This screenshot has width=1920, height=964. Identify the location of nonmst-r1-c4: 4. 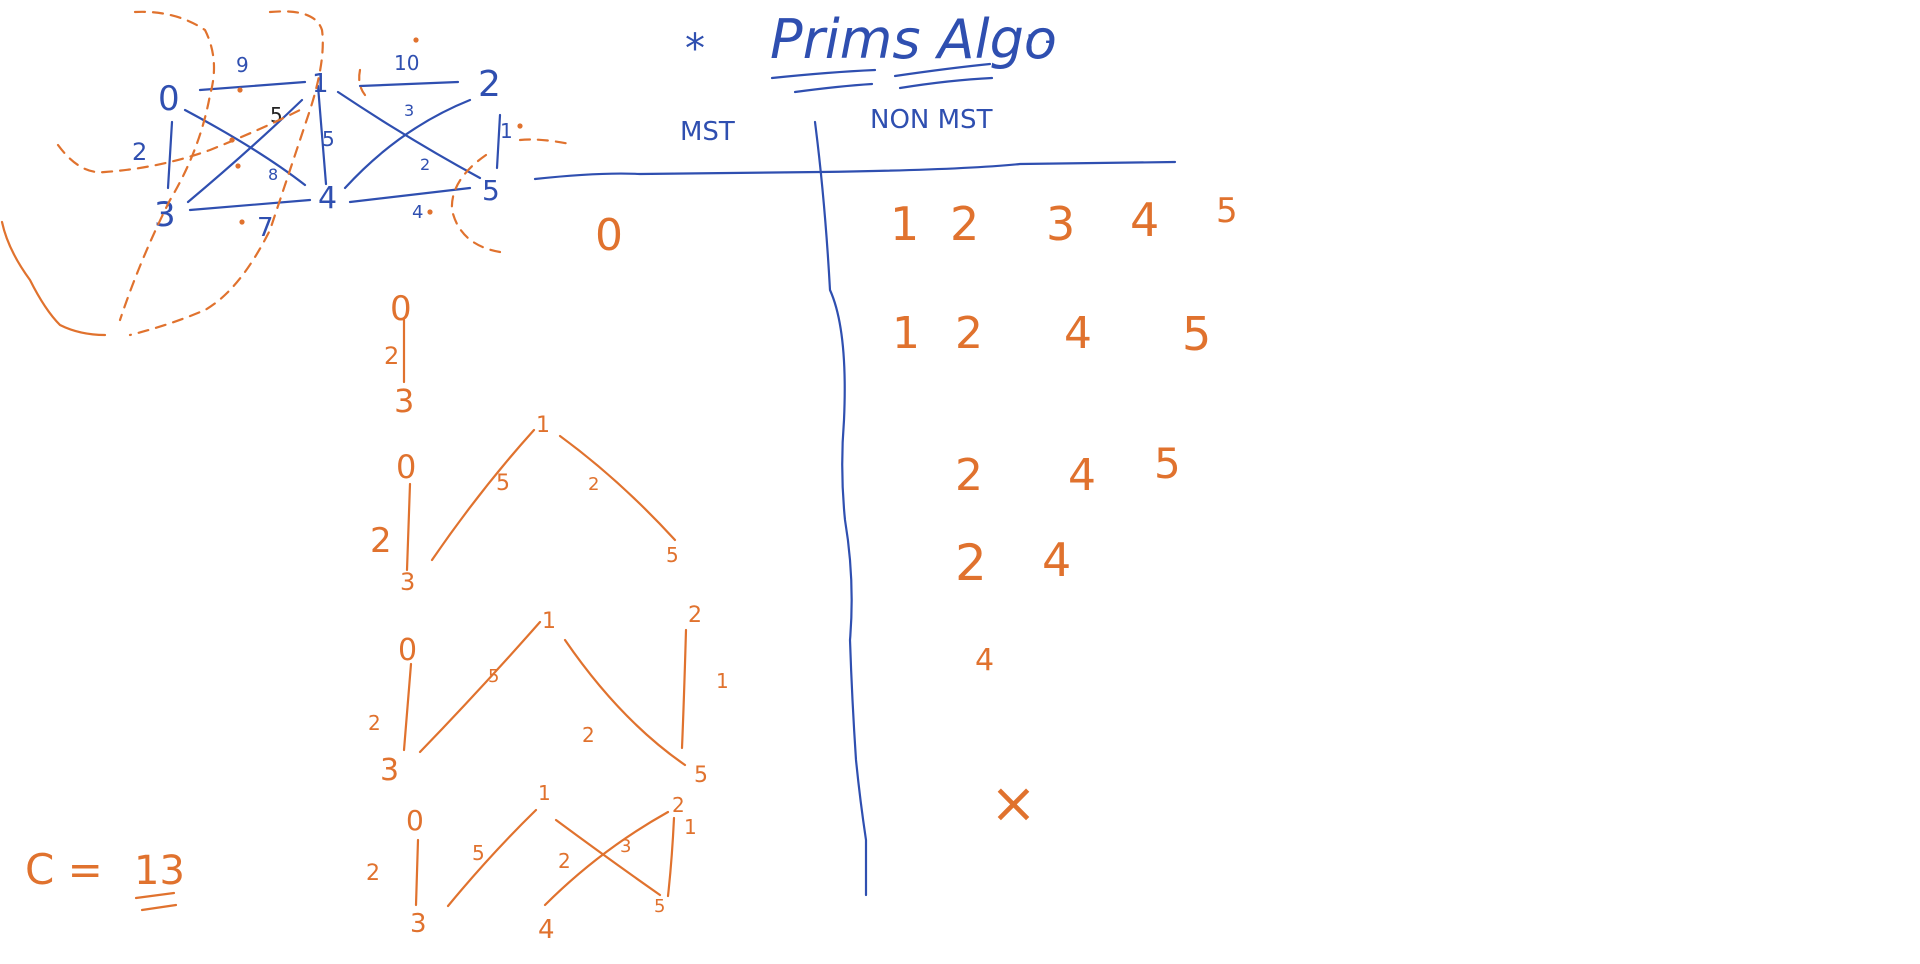
(1144, 220).